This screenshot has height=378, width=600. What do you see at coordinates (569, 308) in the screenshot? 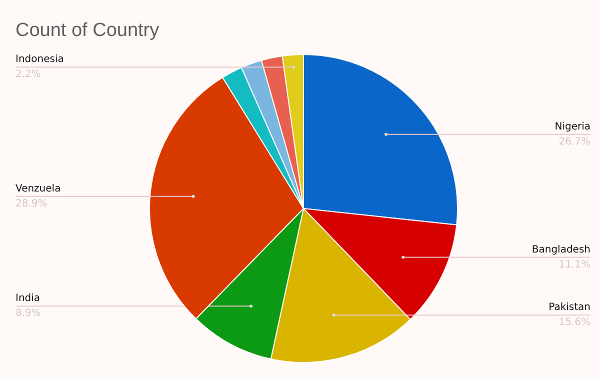
I see `slice-label: Pakistan` at bounding box center [569, 308].